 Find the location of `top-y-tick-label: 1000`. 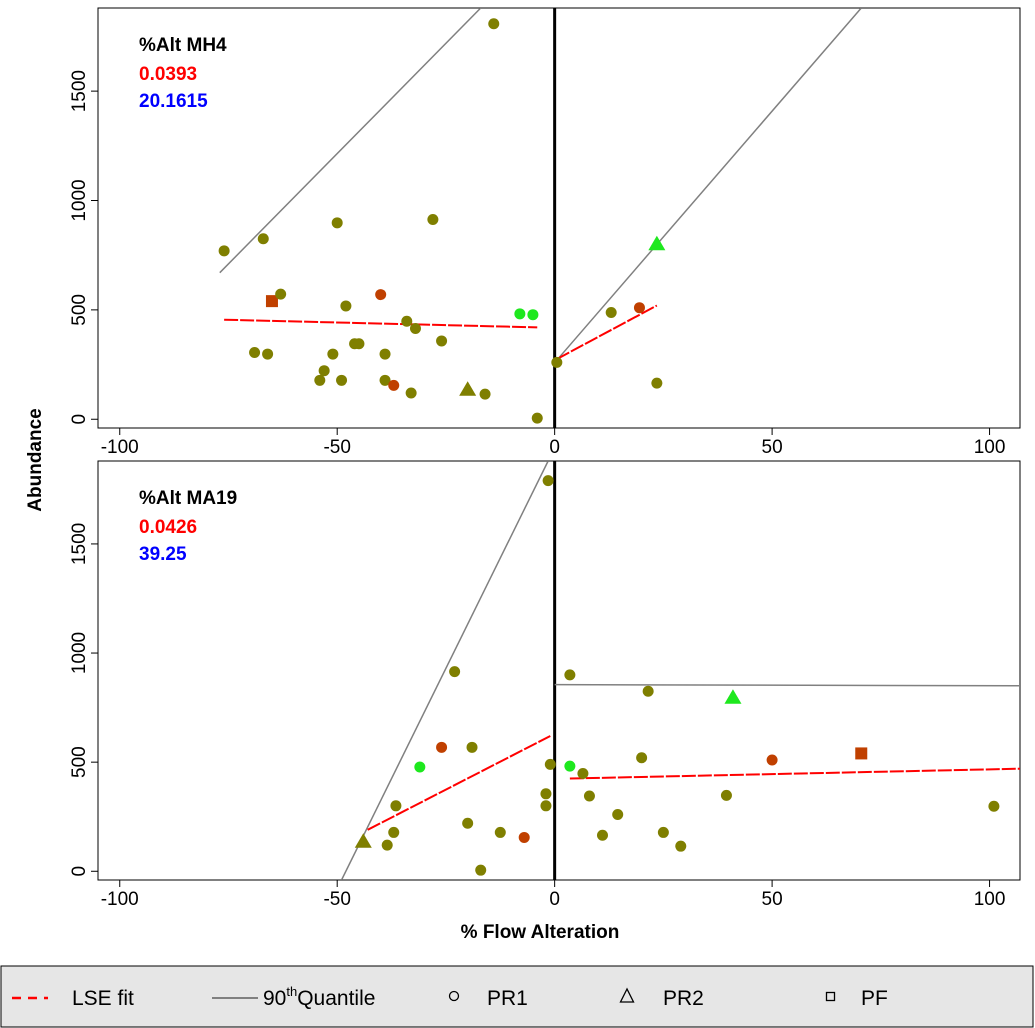

top-y-tick-label: 1000 is located at coordinates (79, 200).